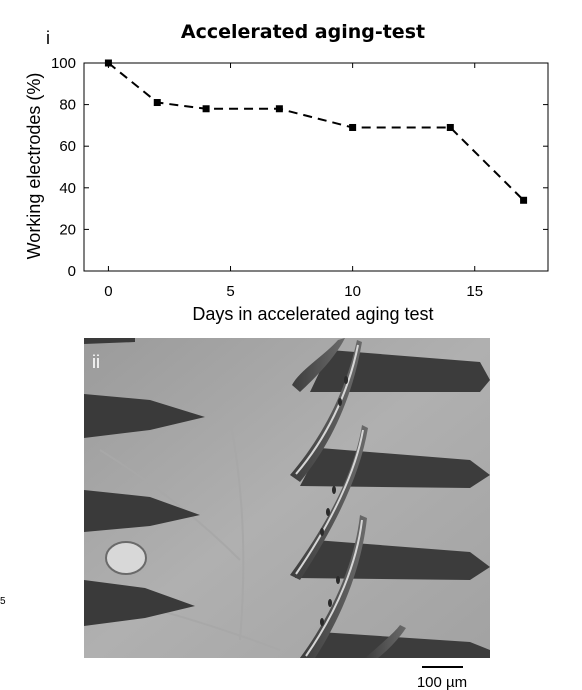 The width and height of the screenshot is (582, 690). I want to click on y-tick-label: 40, so click(67, 188).